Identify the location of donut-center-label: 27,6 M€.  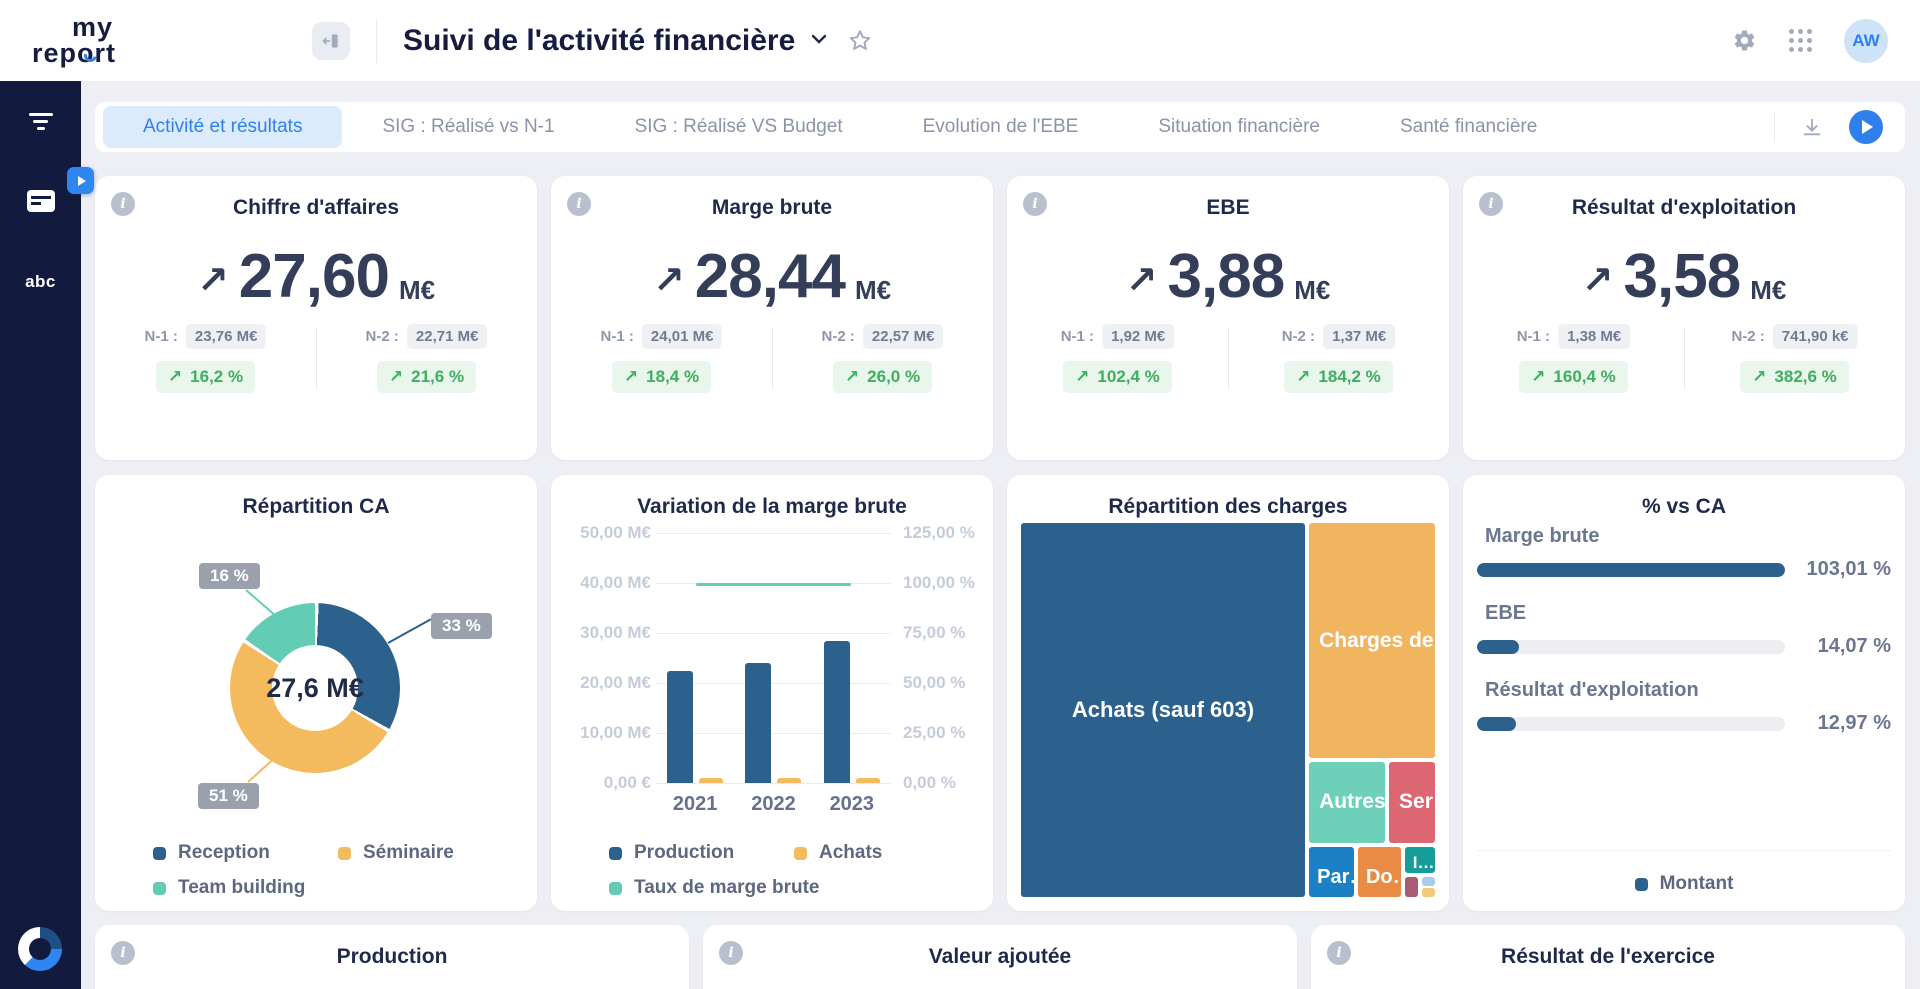
(315, 687).